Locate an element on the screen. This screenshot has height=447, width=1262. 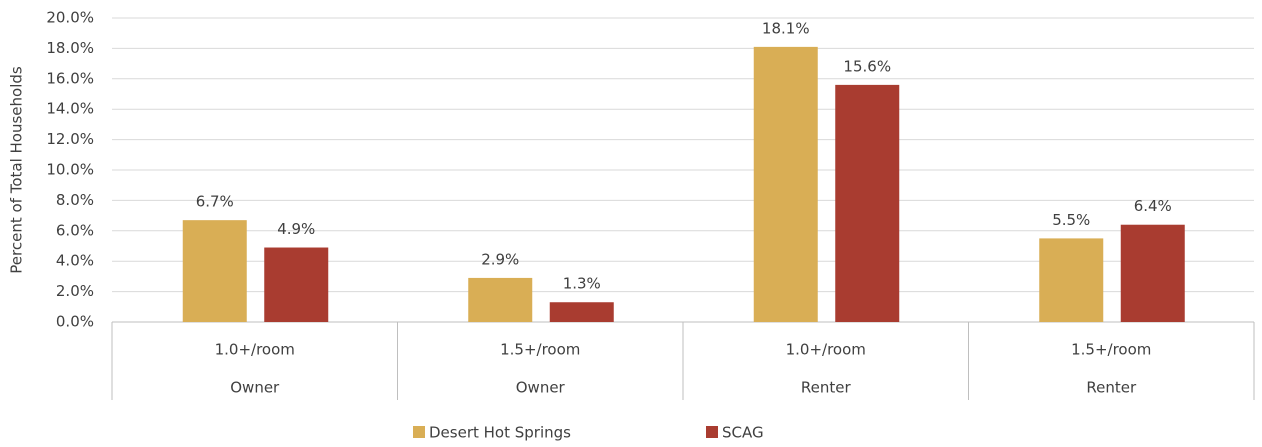
data-label: 5.5% is located at coordinates (1071, 220).